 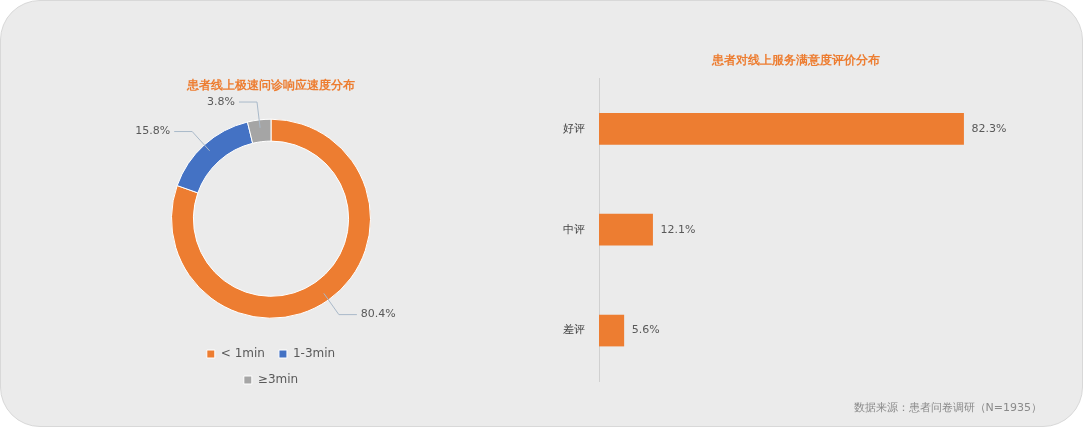 What do you see at coordinates (645, 330) in the screenshot?
I see `data-label: 5.6%` at bounding box center [645, 330].